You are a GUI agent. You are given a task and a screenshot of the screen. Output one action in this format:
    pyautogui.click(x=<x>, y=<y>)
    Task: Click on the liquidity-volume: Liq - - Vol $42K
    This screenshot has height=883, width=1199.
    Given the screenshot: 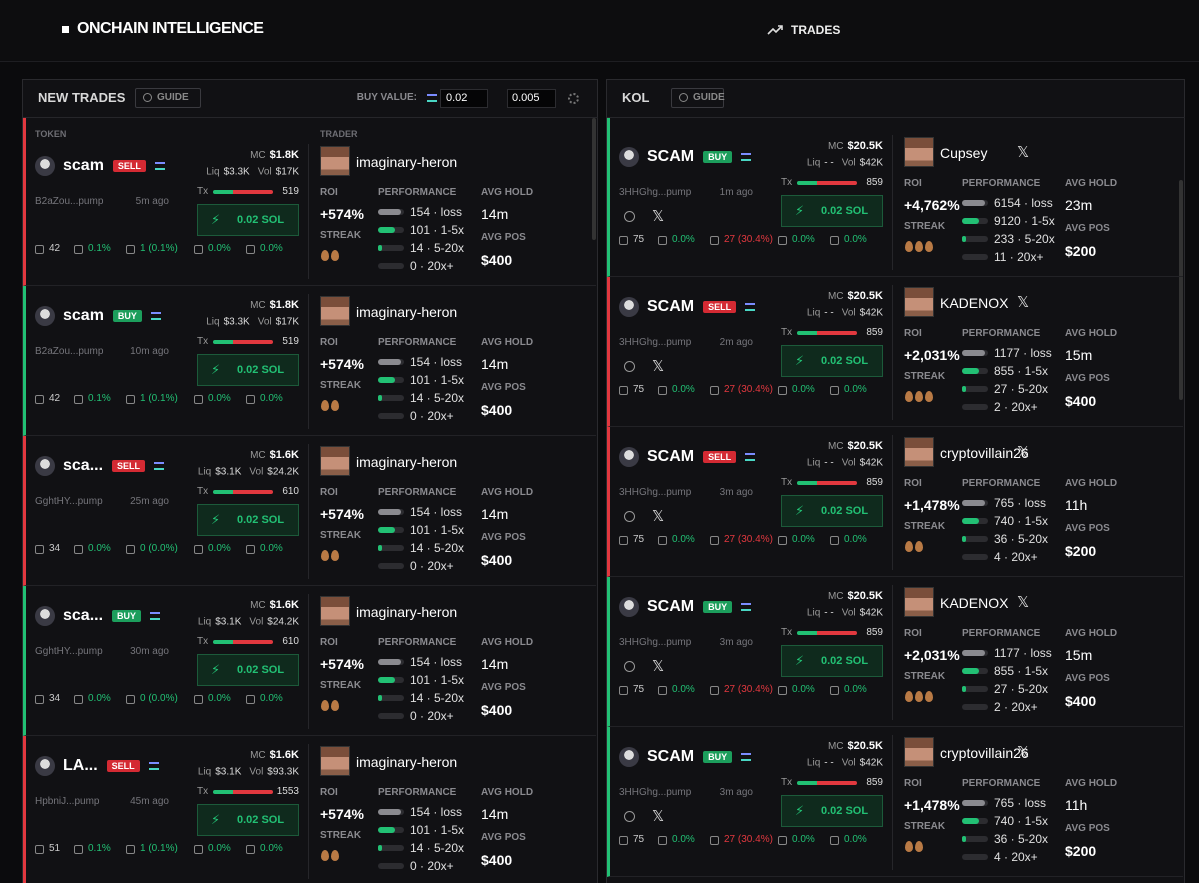 What is the action you would take?
    pyautogui.click(x=845, y=313)
    